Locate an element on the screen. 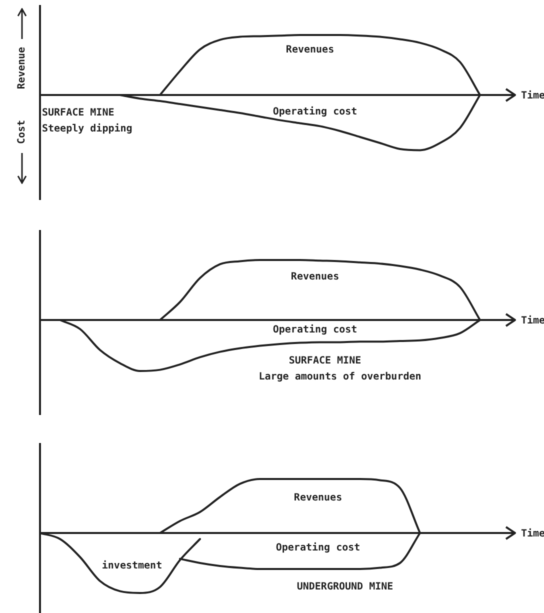  text: Revenue is located at coordinates (22, 68).